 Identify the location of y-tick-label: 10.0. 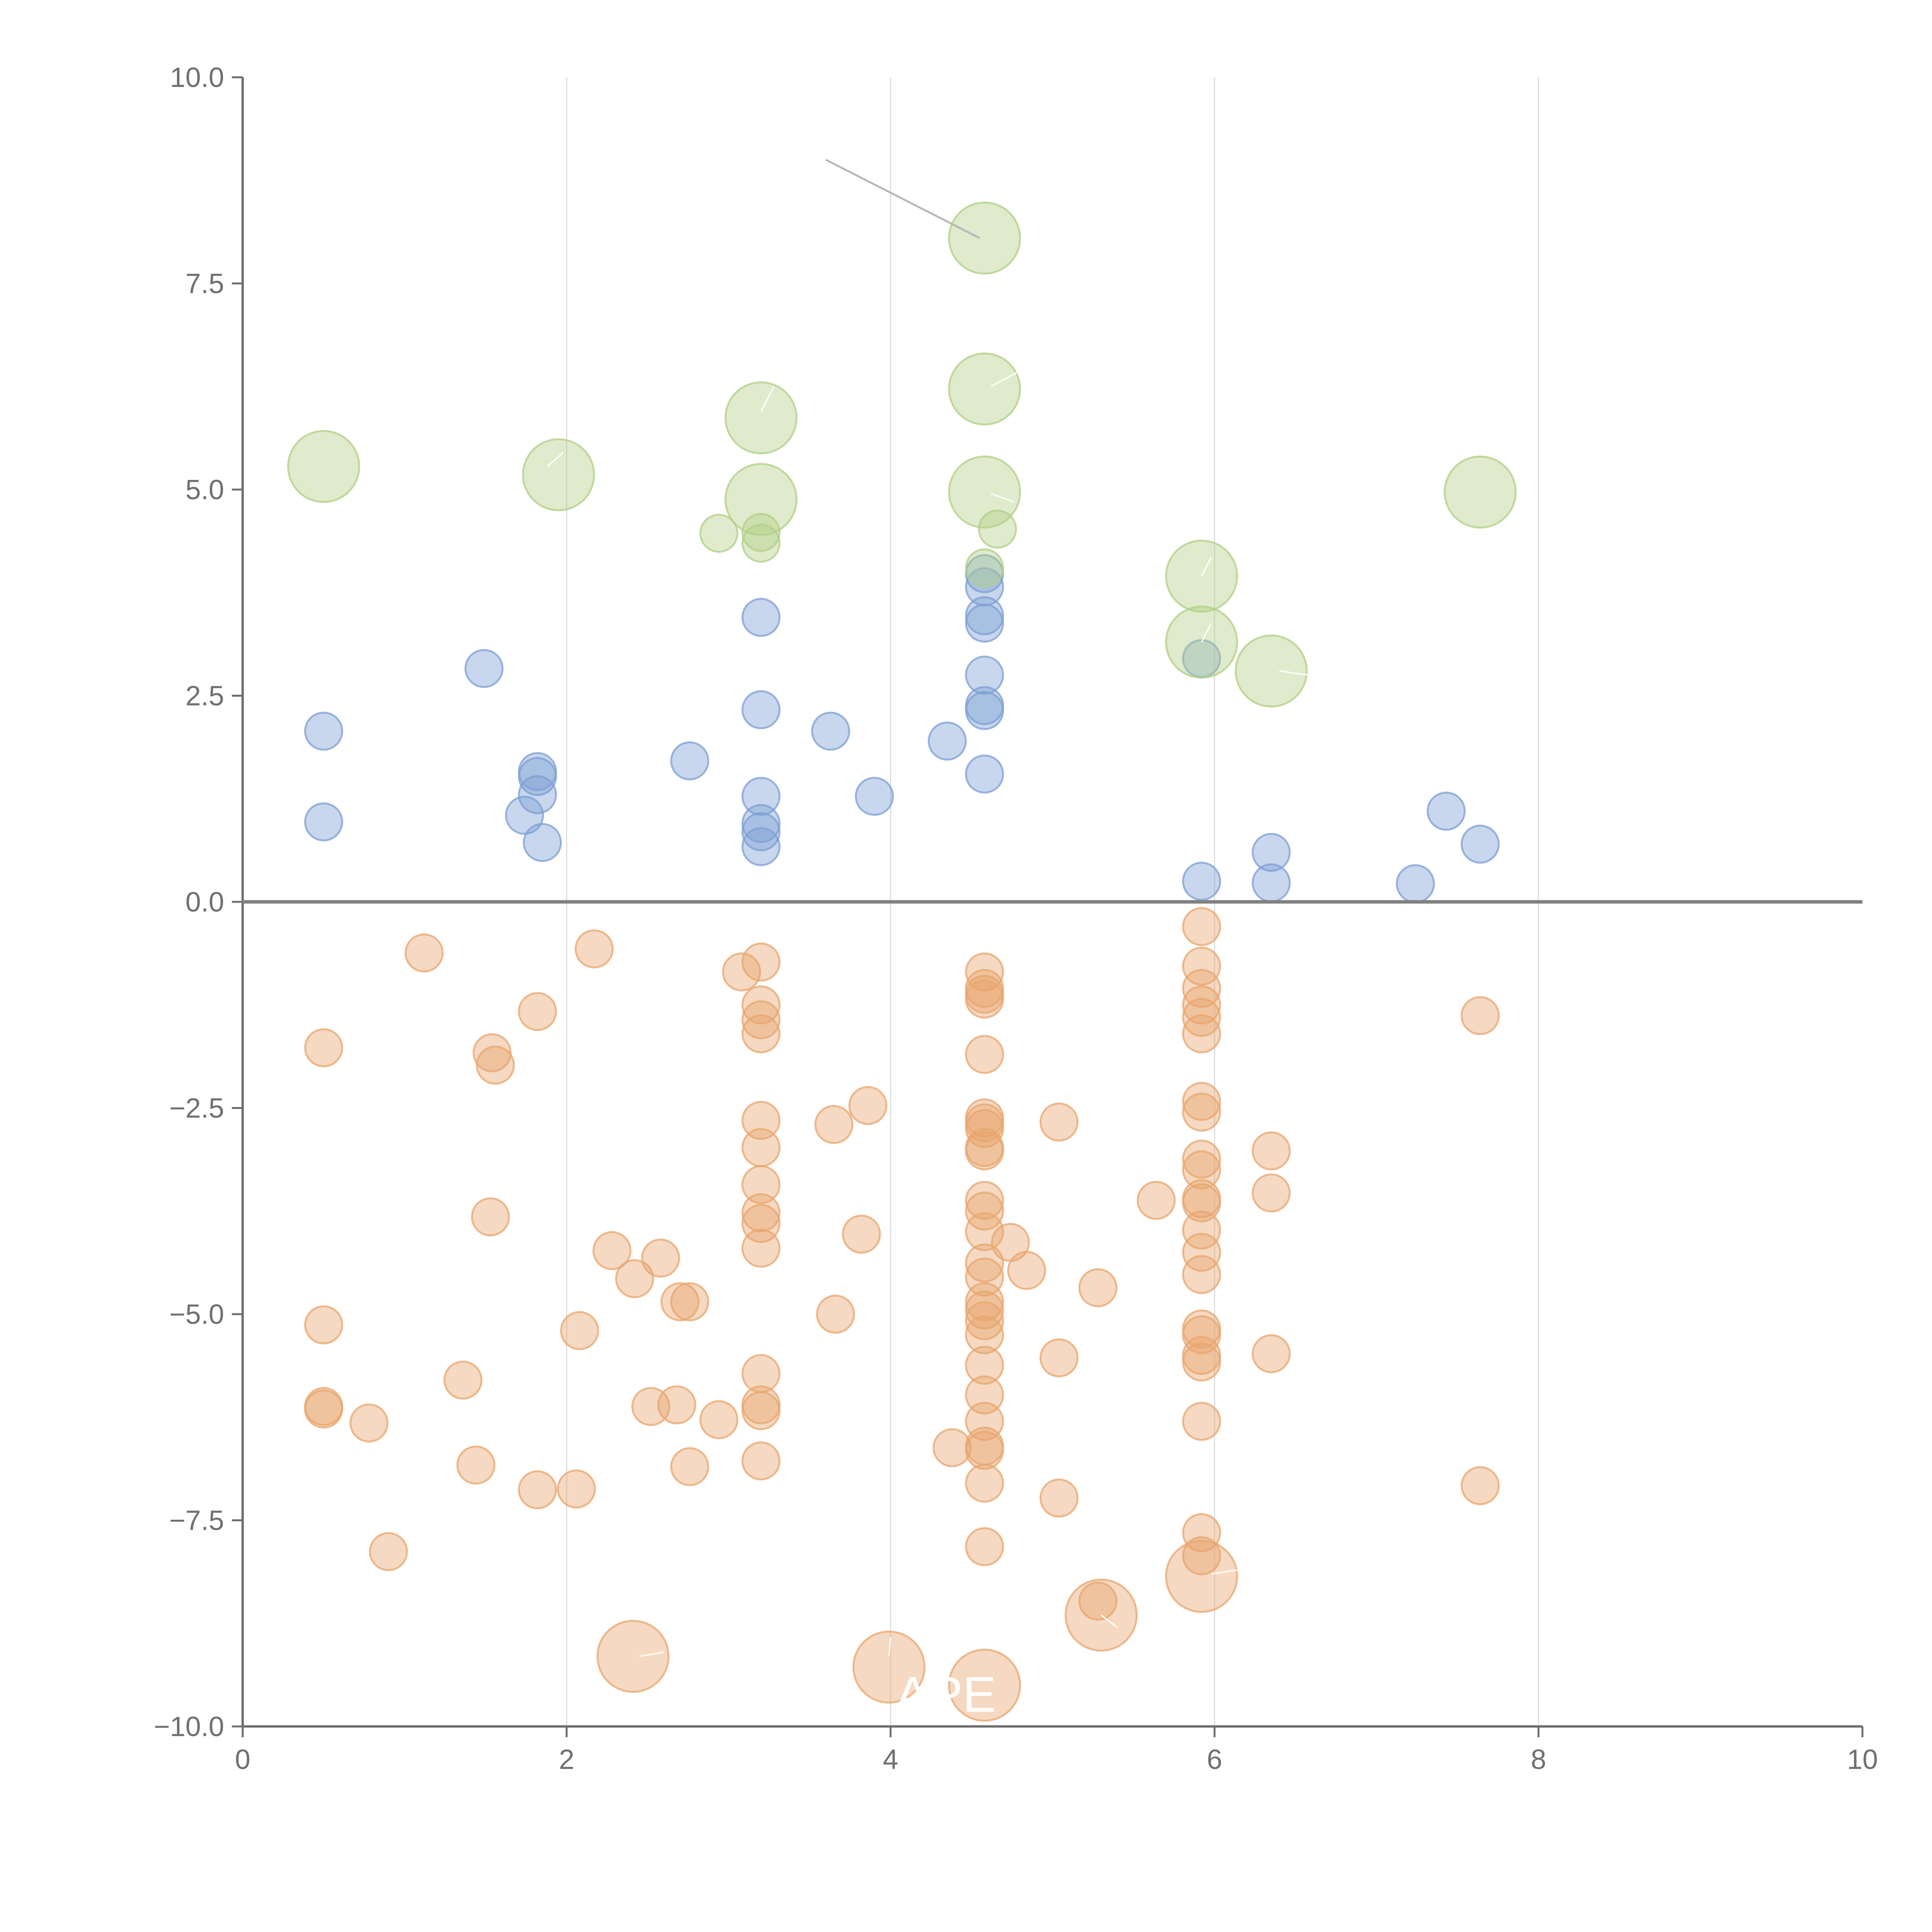
(197, 78).